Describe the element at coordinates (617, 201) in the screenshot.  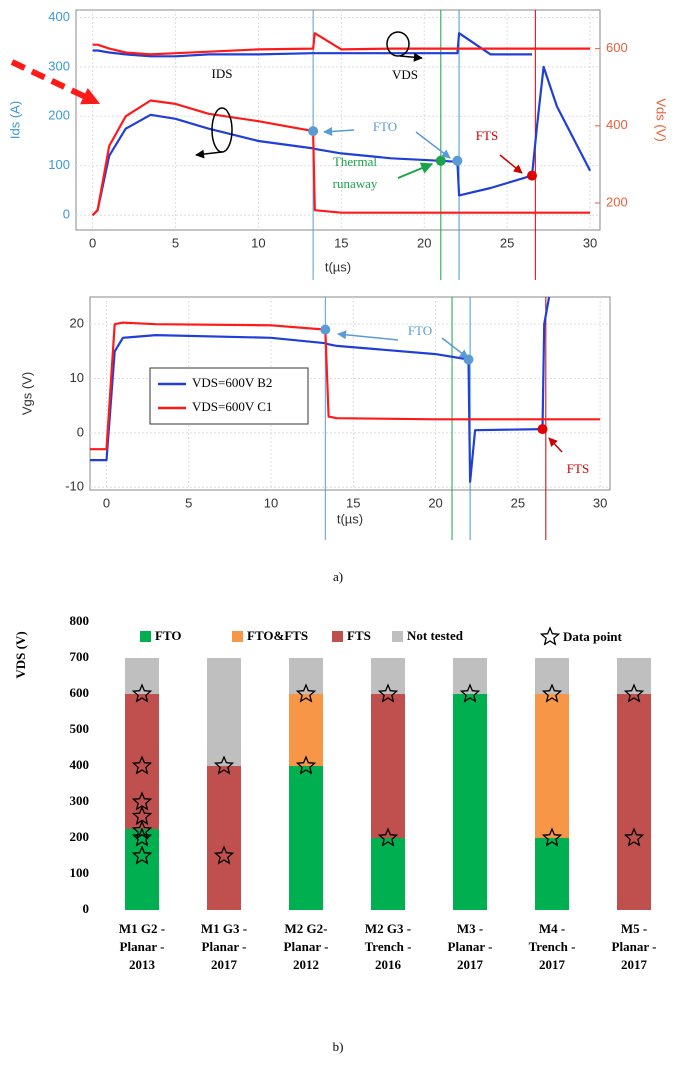
I see `y2-tick-label: 200` at that location.